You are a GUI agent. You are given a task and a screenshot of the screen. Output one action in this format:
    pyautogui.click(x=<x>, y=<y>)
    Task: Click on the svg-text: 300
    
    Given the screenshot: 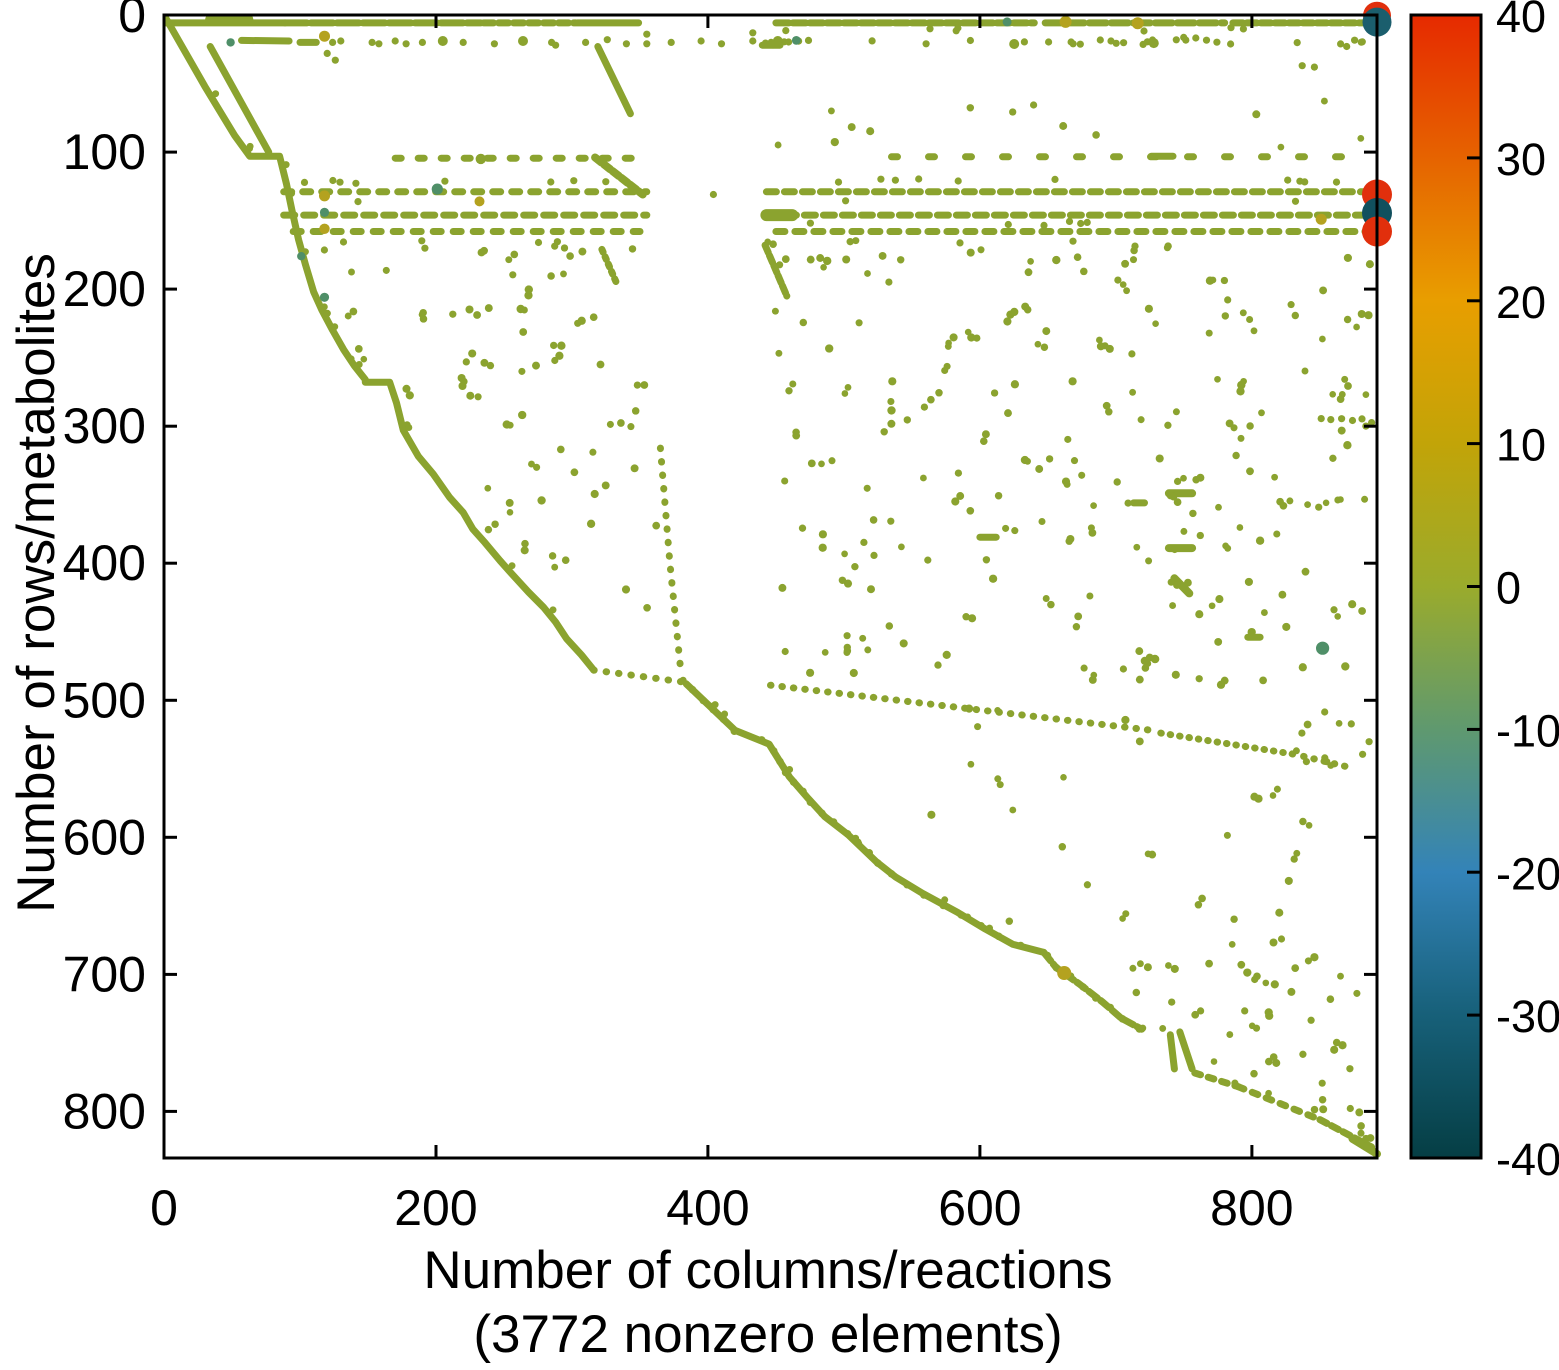 What is the action you would take?
    pyautogui.click(x=104, y=426)
    